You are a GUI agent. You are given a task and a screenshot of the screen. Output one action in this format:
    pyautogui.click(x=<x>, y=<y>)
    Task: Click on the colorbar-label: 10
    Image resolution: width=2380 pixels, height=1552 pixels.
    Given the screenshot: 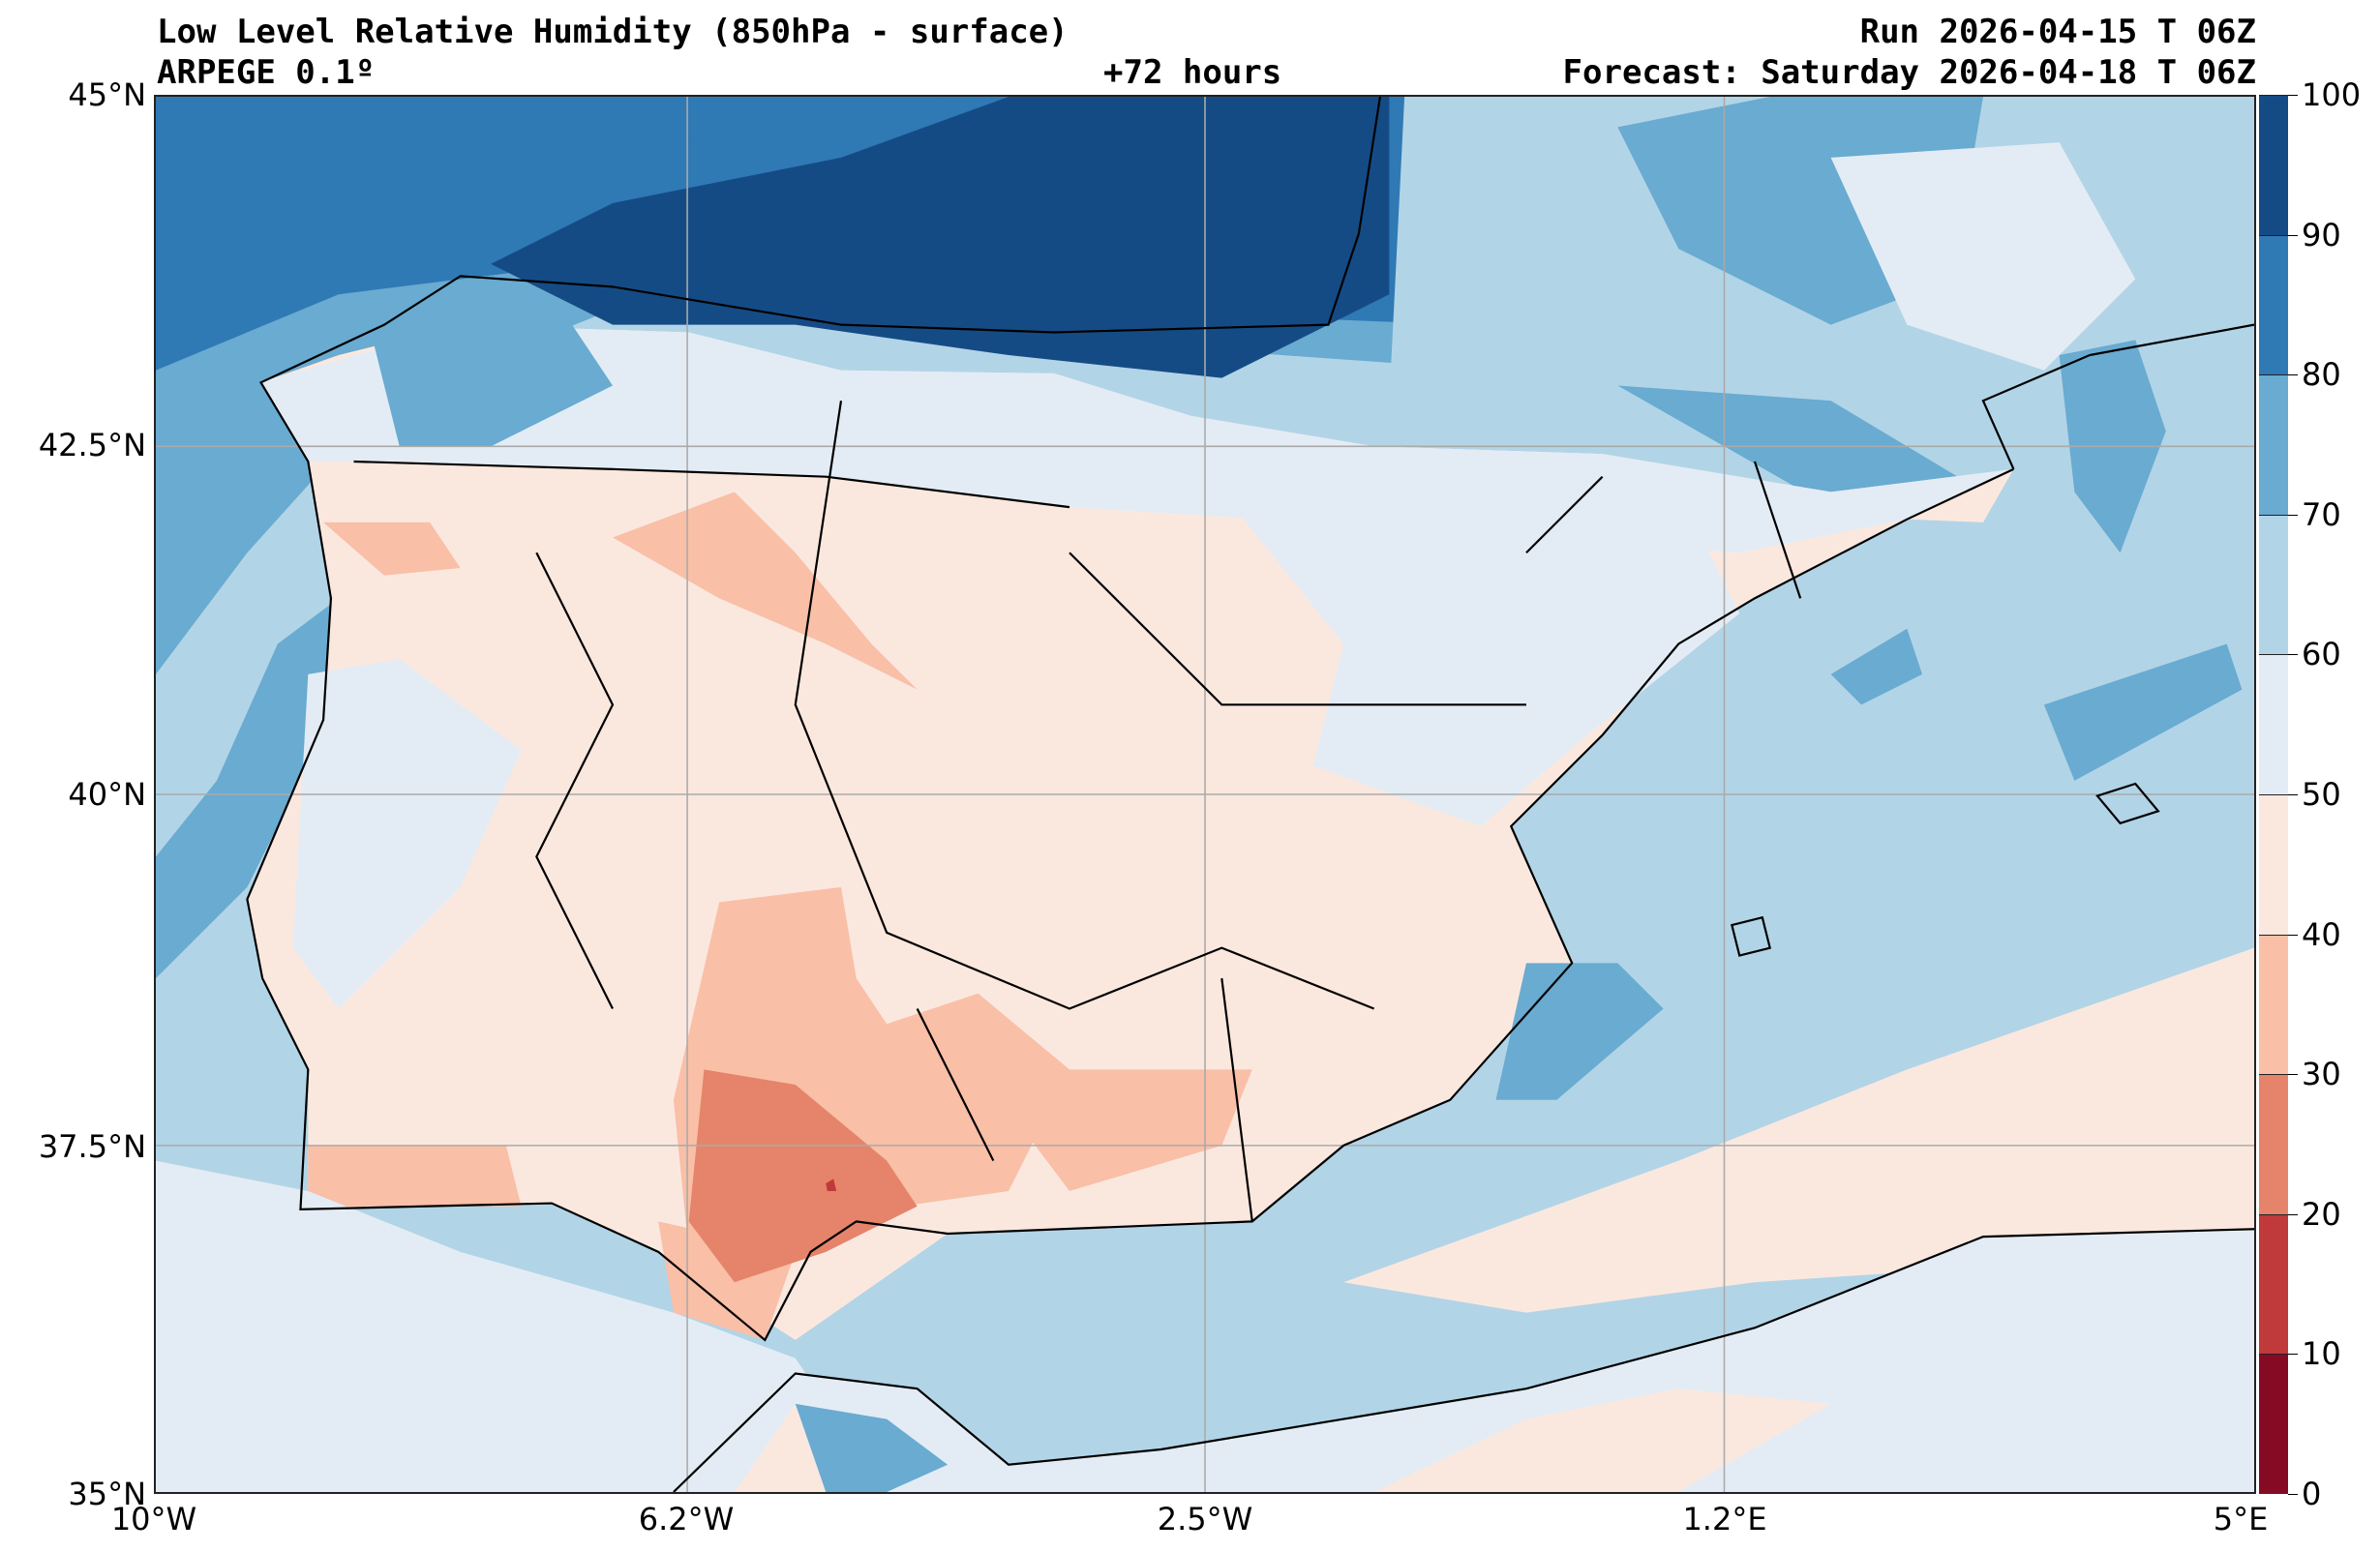 What is the action you would take?
    pyautogui.click(x=2321, y=1354)
    